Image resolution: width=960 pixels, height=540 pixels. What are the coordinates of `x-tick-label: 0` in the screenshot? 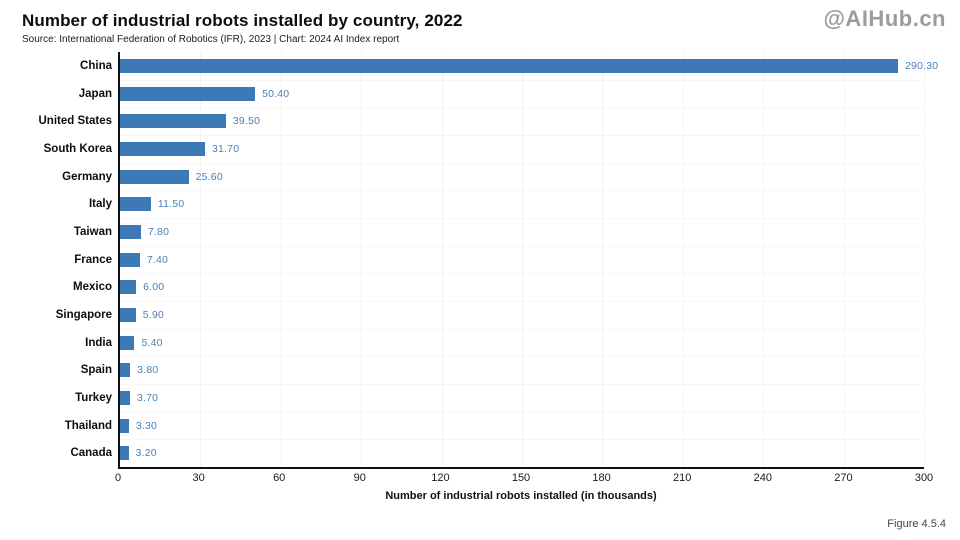 It's located at (118, 478).